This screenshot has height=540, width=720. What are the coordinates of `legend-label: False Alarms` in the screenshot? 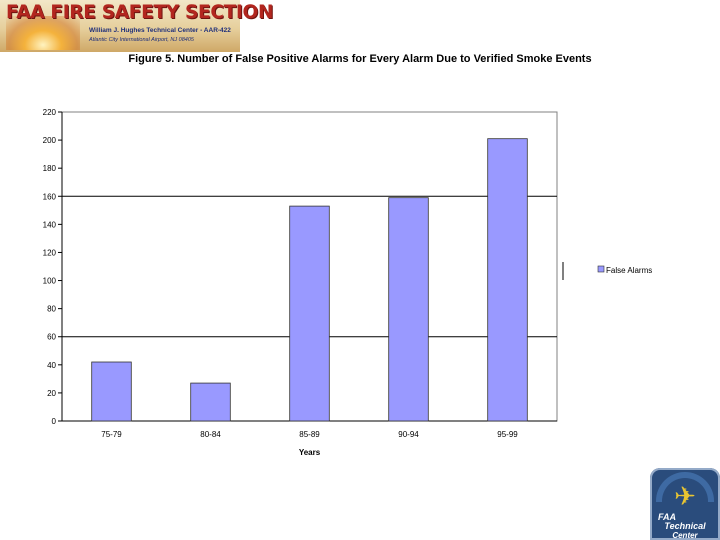 It's located at (629, 270).